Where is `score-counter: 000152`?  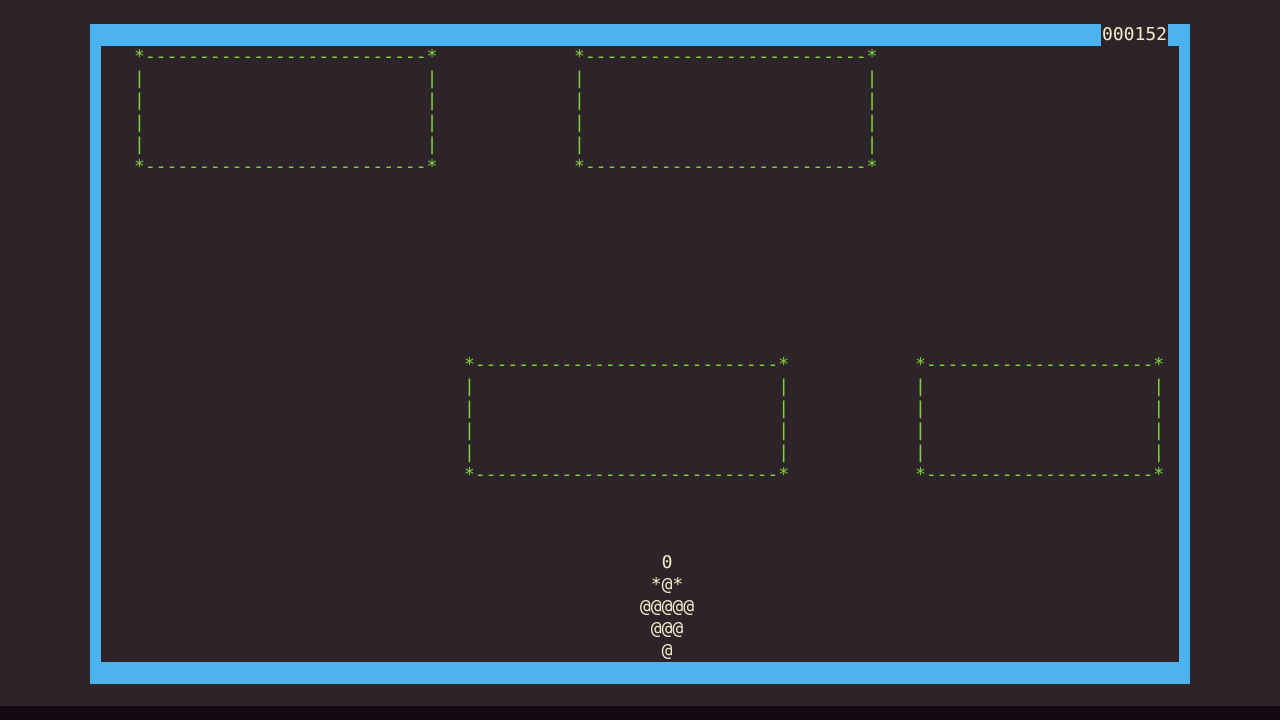
score-counter: 000152 is located at coordinates (1135, 35).